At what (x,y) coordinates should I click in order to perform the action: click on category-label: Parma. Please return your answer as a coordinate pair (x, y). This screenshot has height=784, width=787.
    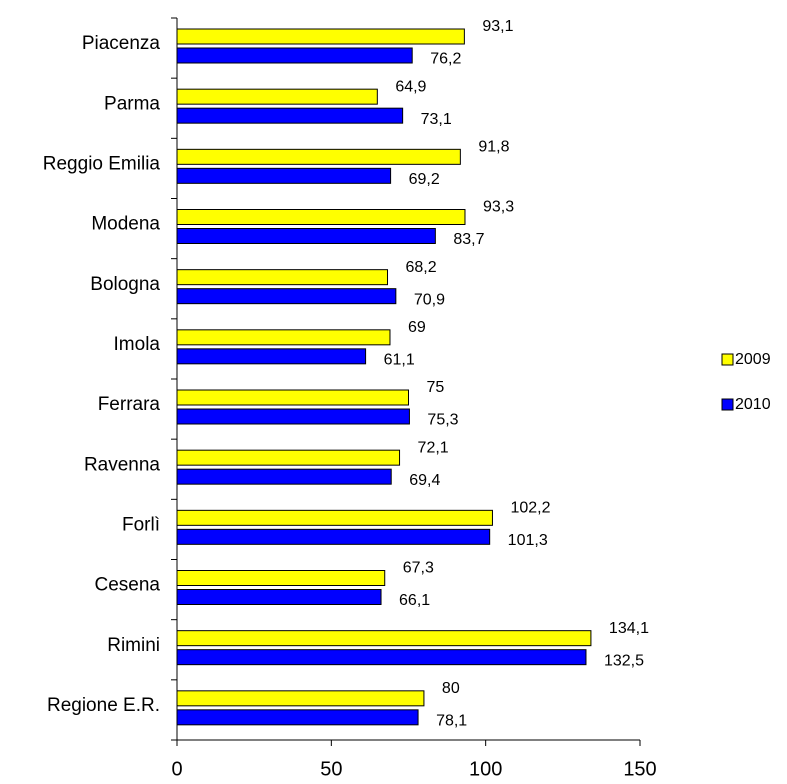
    Looking at the image, I should click on (132, 103).